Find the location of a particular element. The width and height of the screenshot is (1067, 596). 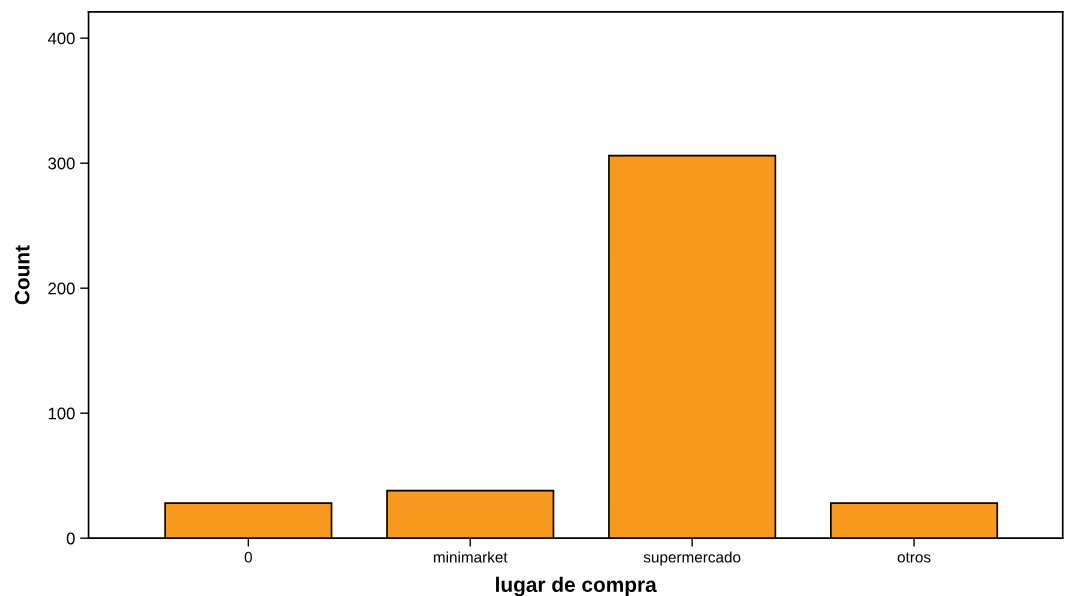

y-tick-label: 0 is located at coordinates (70, 538).